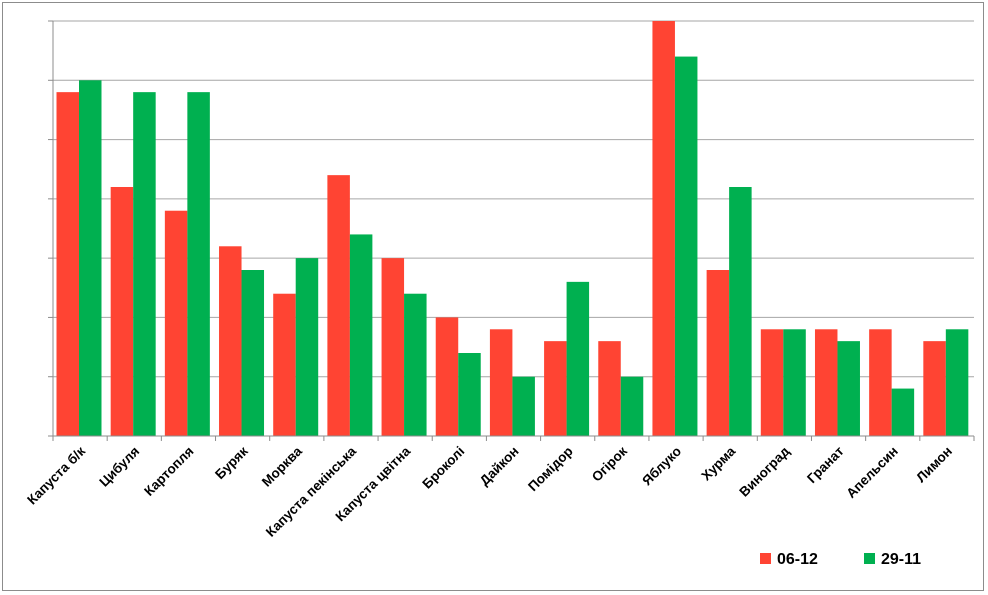 This screenshot has height=595, width=988. I want to click on x-tick-label: Капуста пекінська, so click(311, 491).